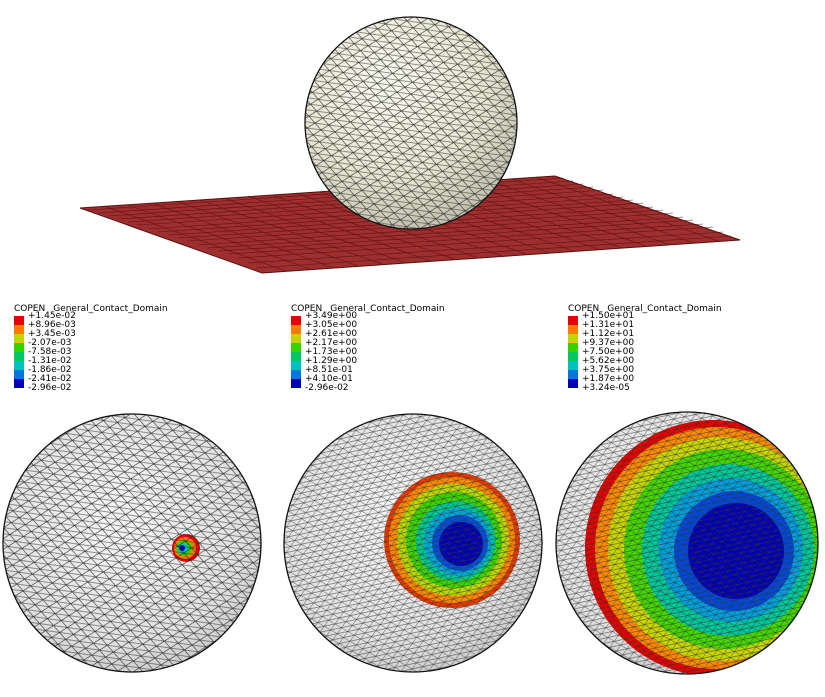  I want to click on legend-value: +1.31e+01, so click(608, 325).